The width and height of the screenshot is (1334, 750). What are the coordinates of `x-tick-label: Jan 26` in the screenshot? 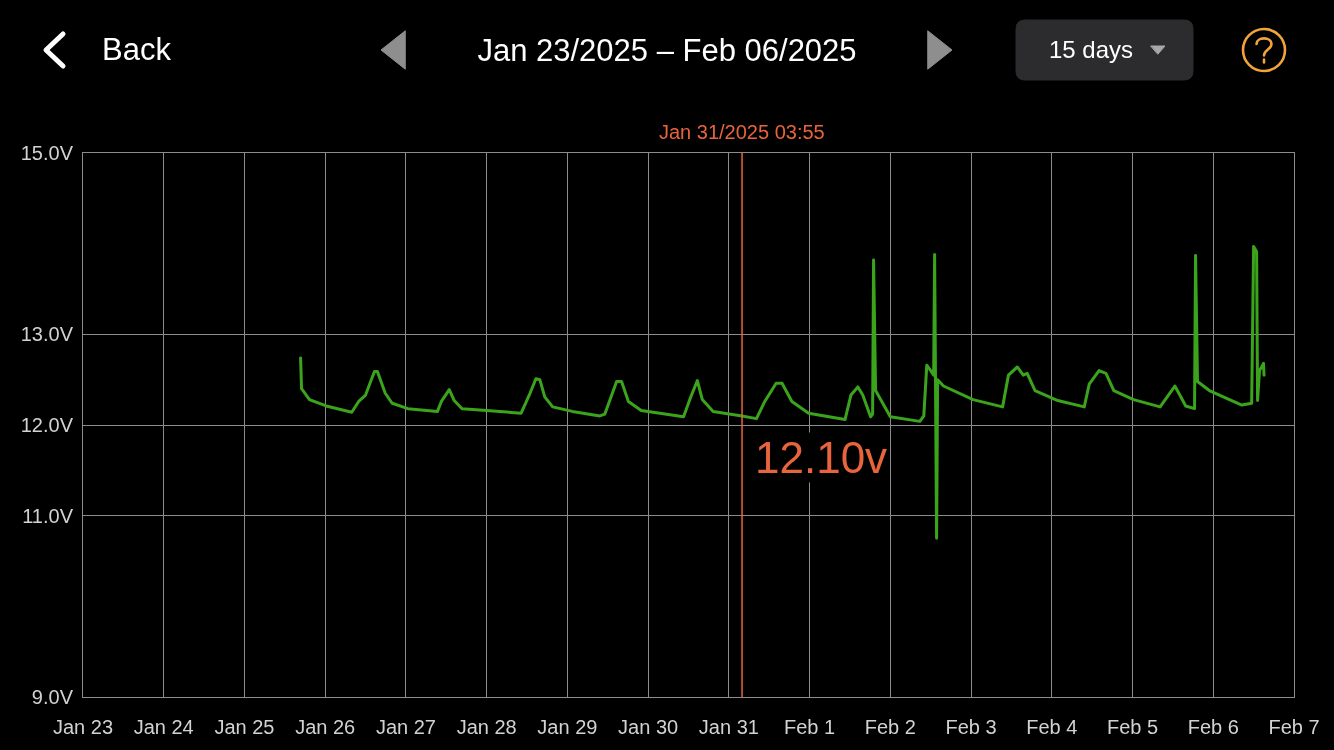 It's located at (325, 727).